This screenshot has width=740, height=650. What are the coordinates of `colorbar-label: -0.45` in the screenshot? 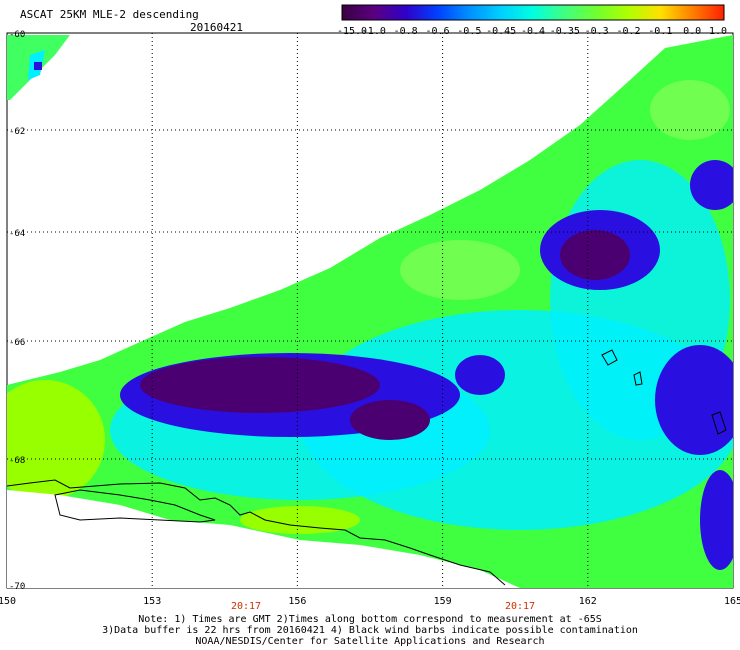 It's located at (501, 31).